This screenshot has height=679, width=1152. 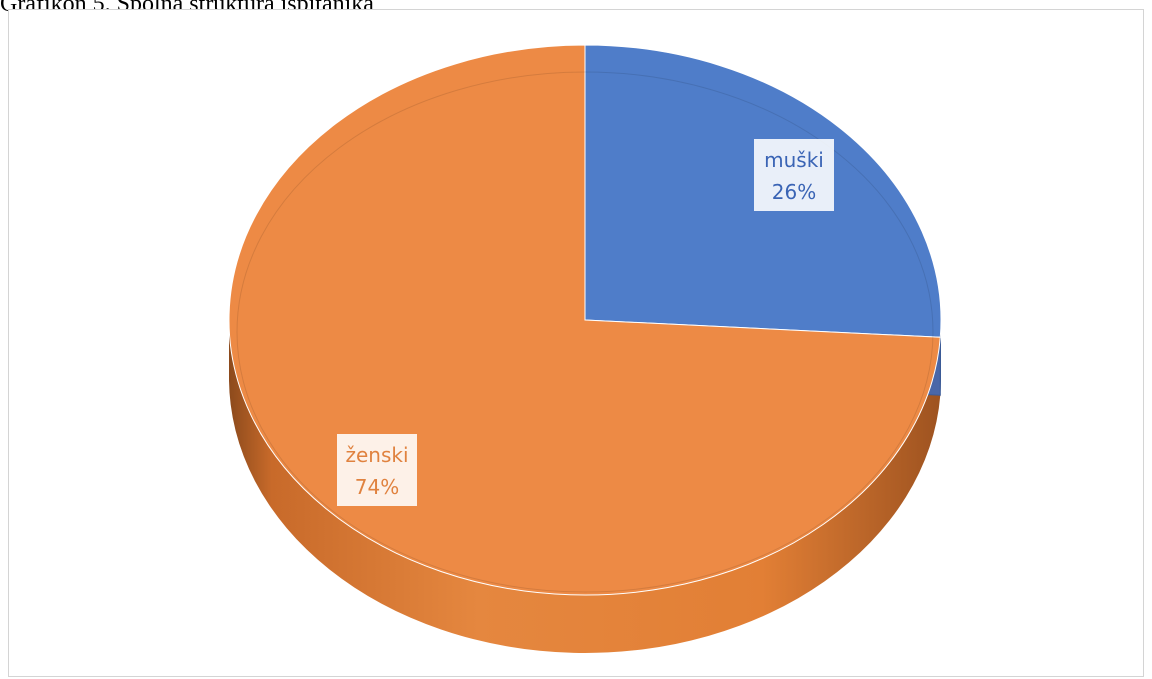 What do you see at coordinates (794, 160) in the screenshot?
I see `data-label-category: muški` at bounding box center [794, 160].